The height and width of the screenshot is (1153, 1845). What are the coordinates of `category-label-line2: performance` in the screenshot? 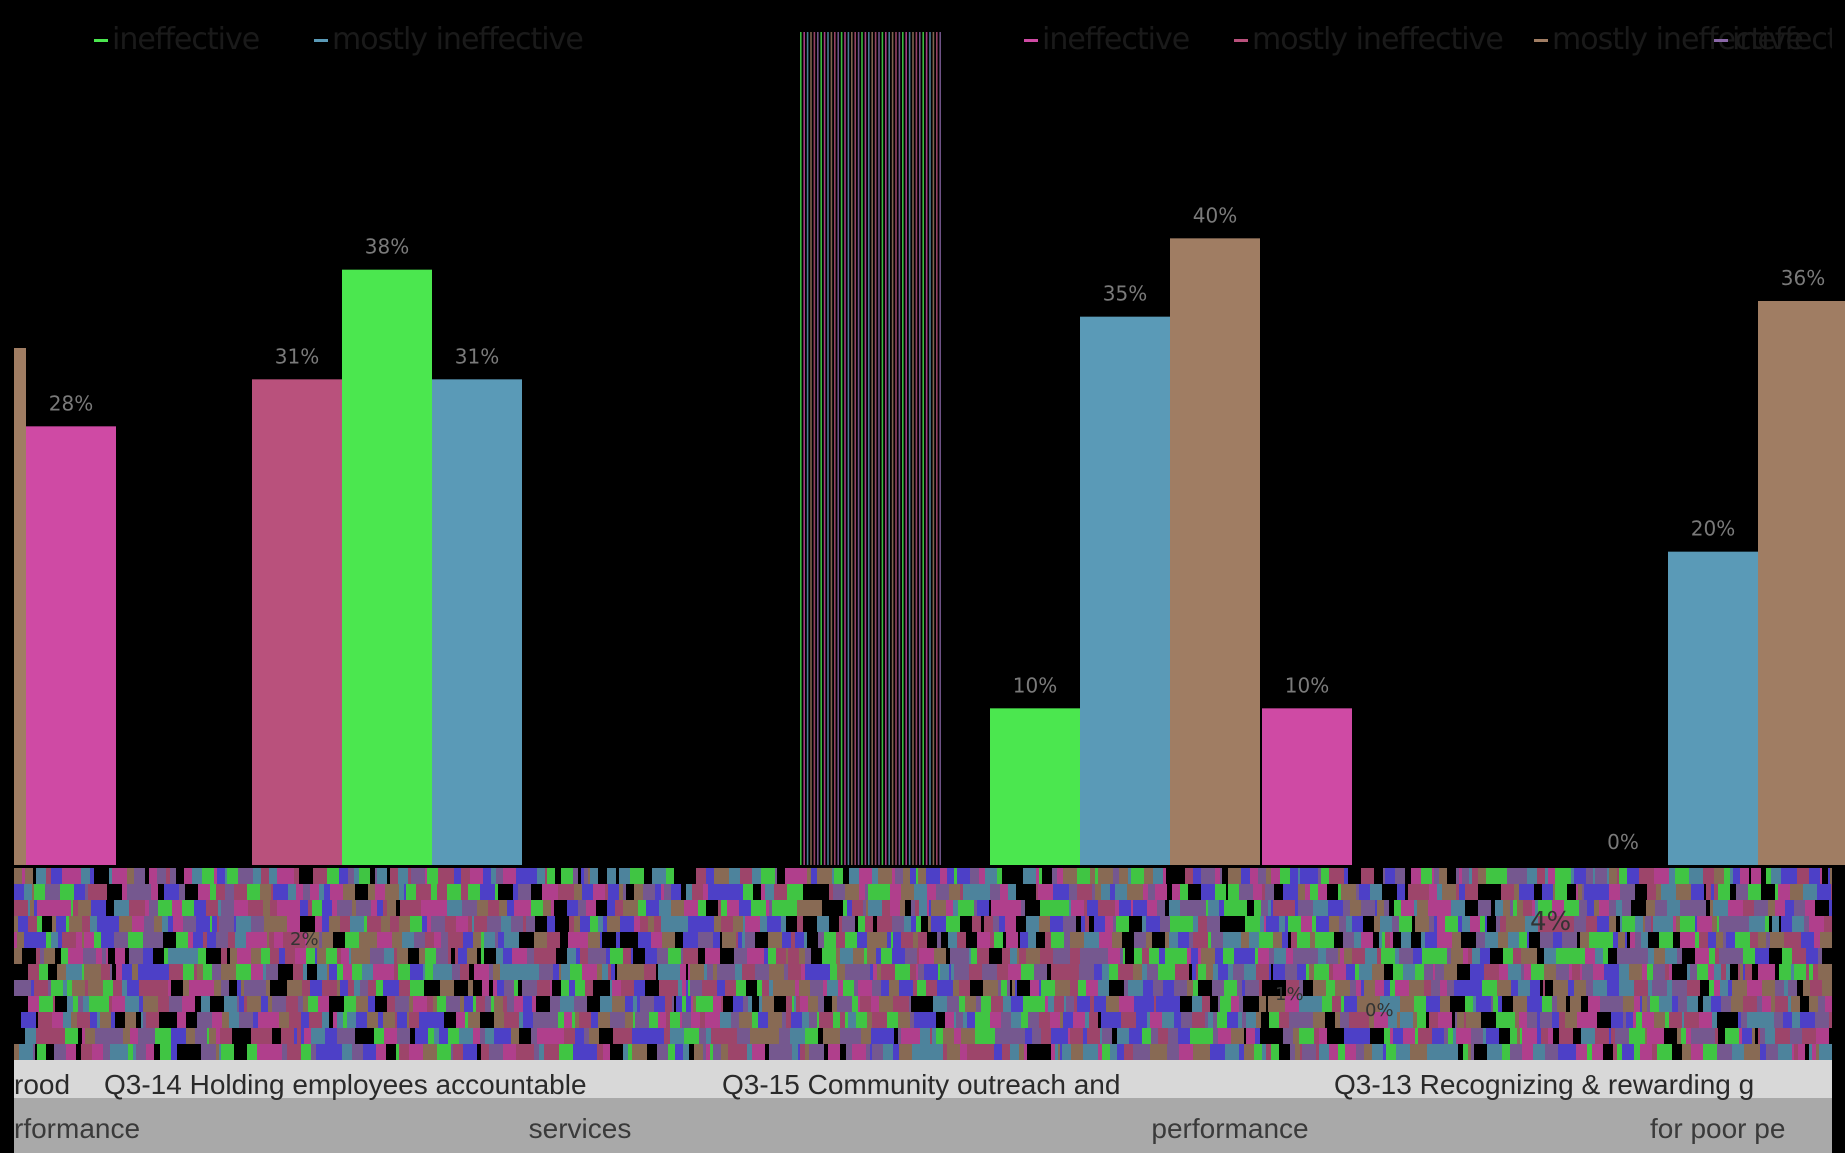 It's located at (1230, 1128).